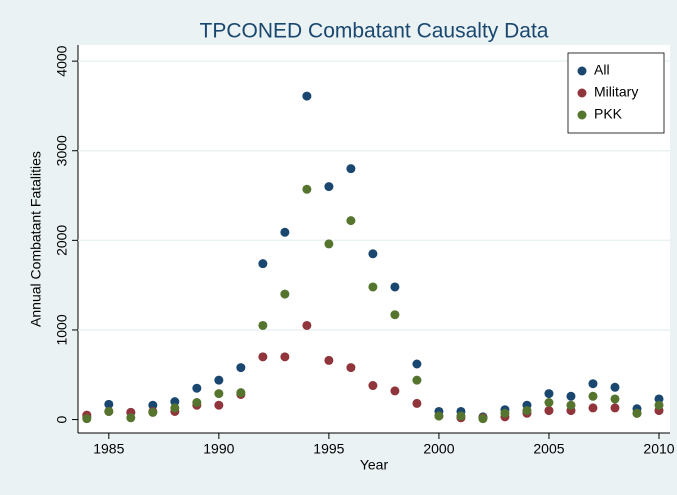  I want to click on x-tick-label: 1995, so click(328, 449).